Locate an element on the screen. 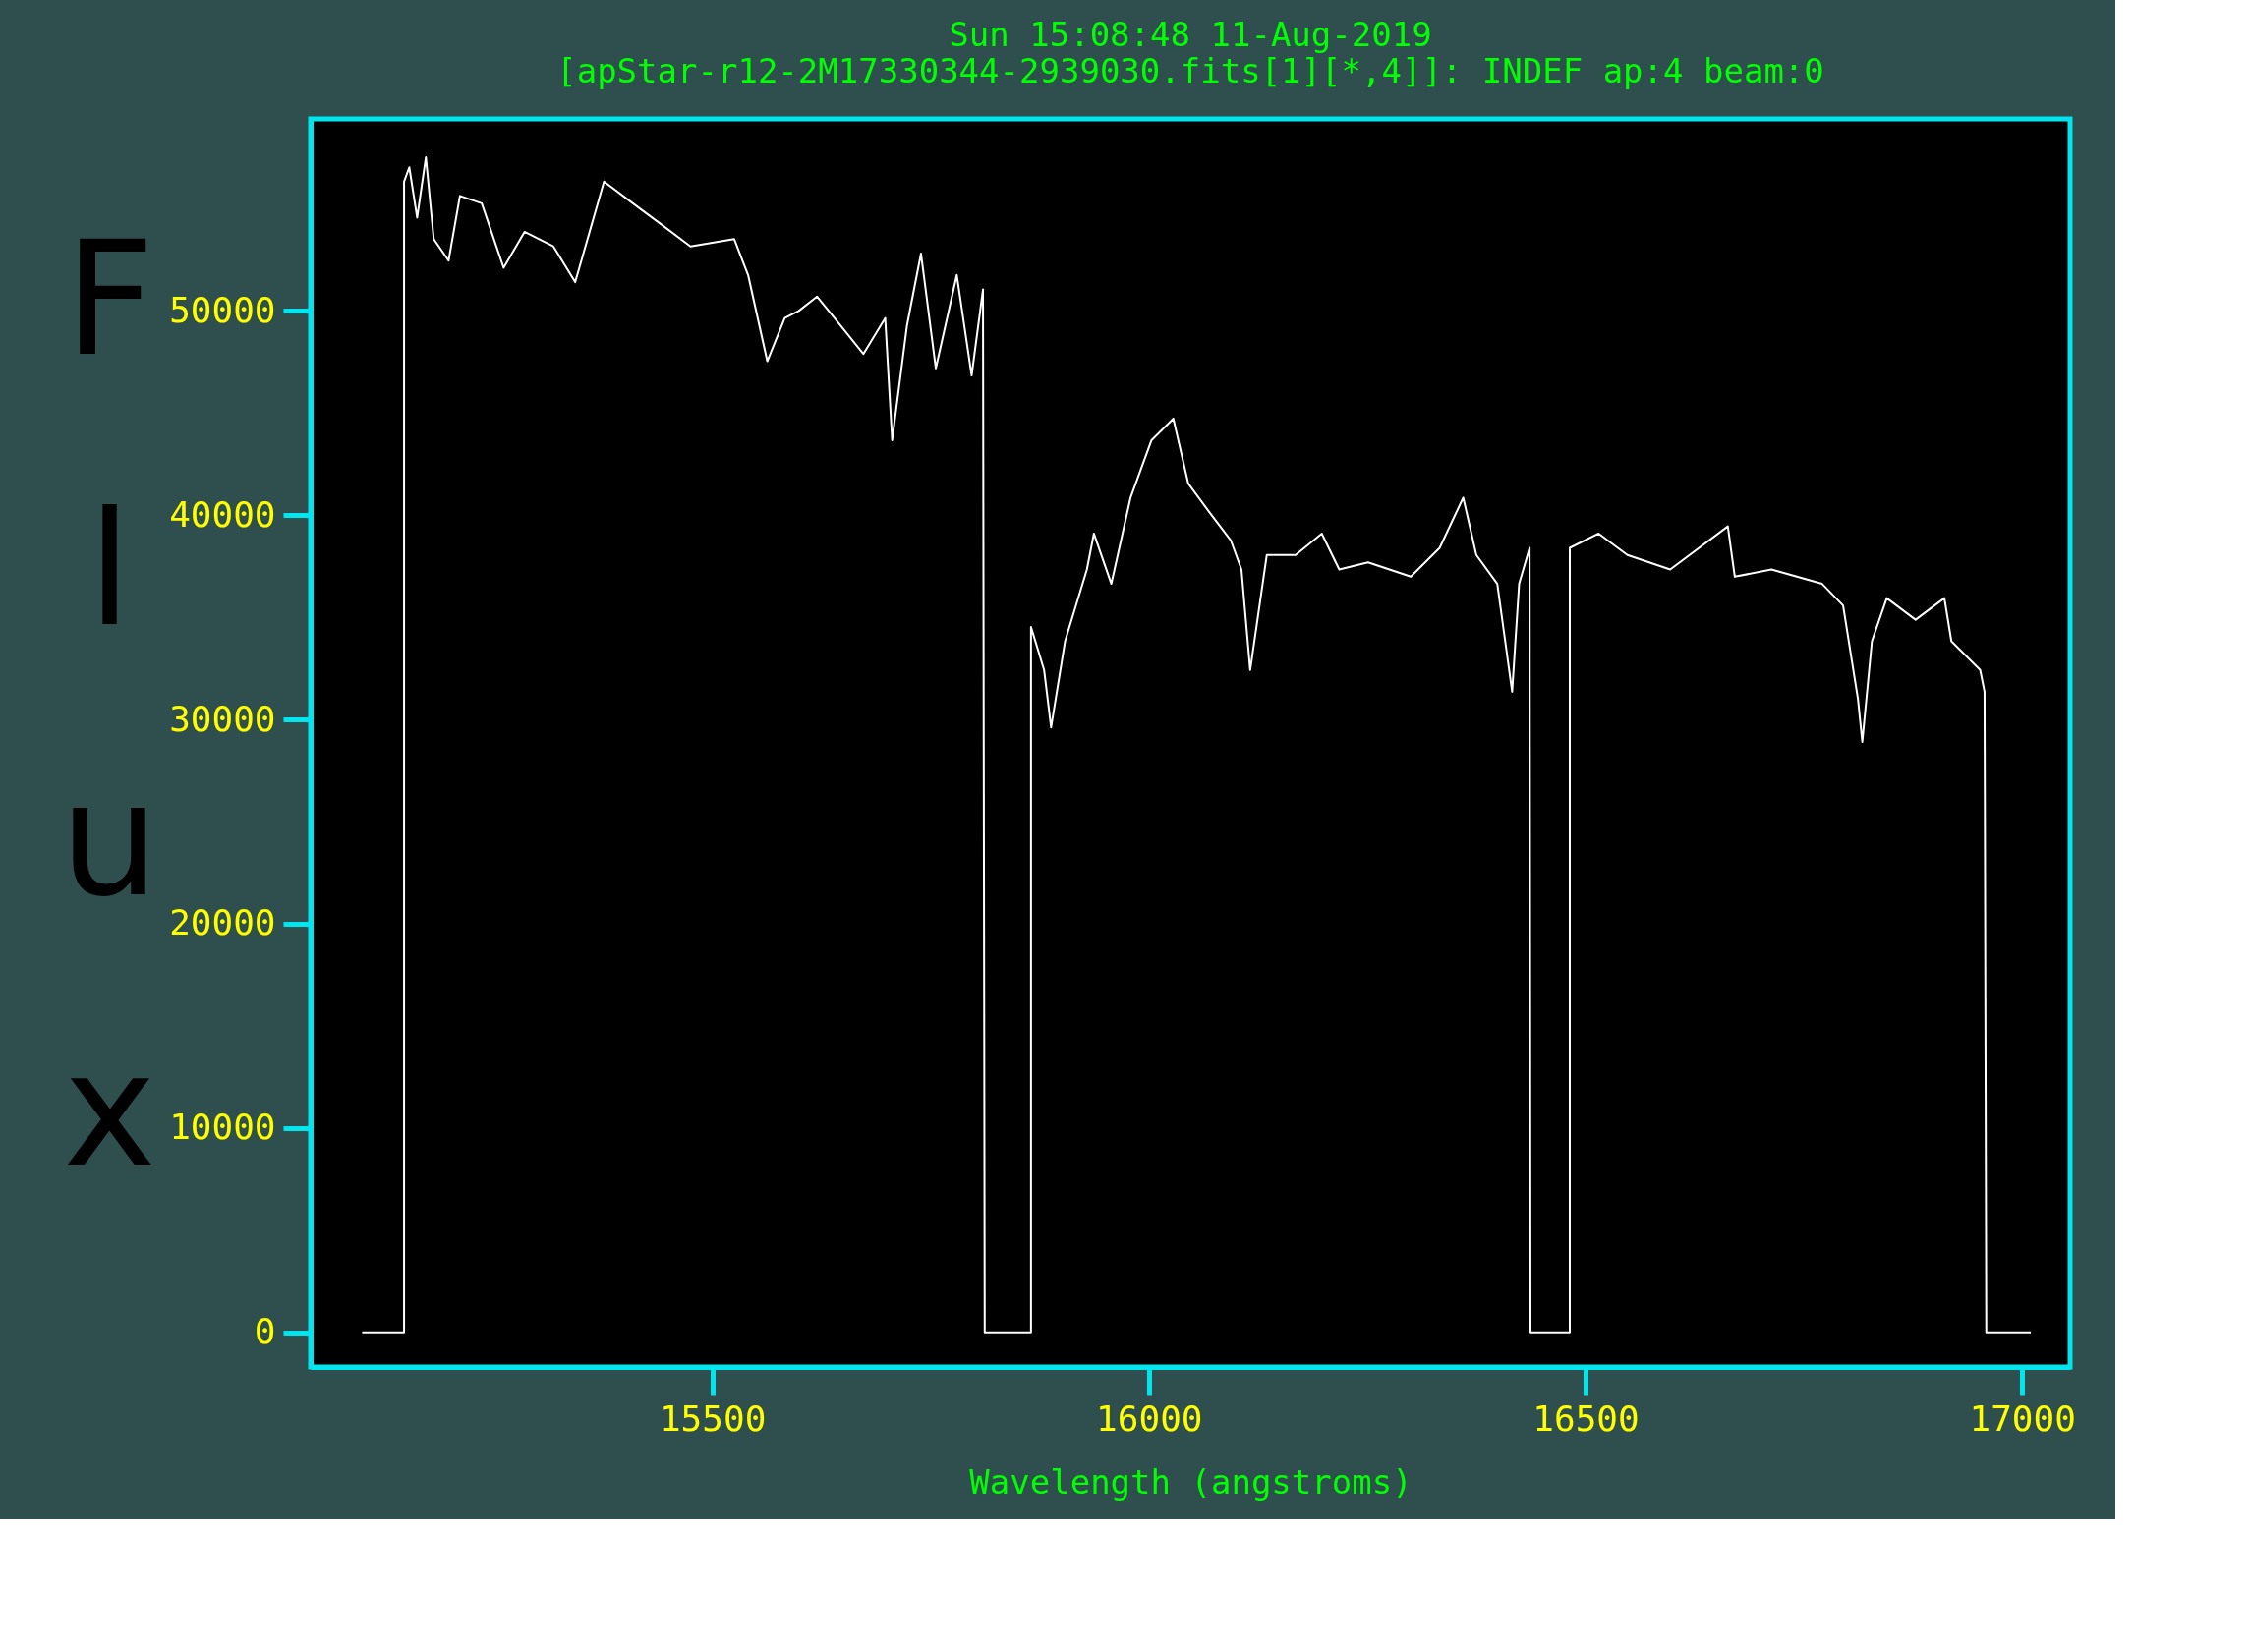 The image size is (2250, 1652). x-axis-title: Wavelength (angstroms) is located at coordinates (1191, 1481).